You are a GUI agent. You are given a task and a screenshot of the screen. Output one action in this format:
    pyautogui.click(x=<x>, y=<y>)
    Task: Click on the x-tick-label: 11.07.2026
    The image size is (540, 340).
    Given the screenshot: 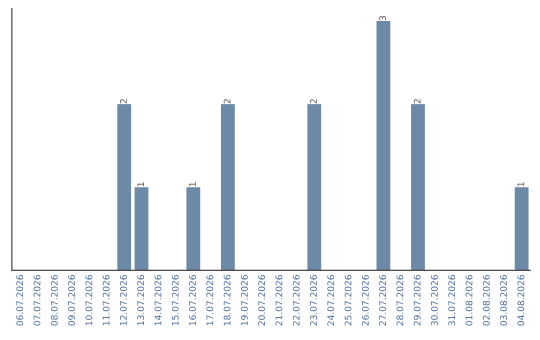 What is the action you would take?
    pyautogui.click(x=106, y=300)
    